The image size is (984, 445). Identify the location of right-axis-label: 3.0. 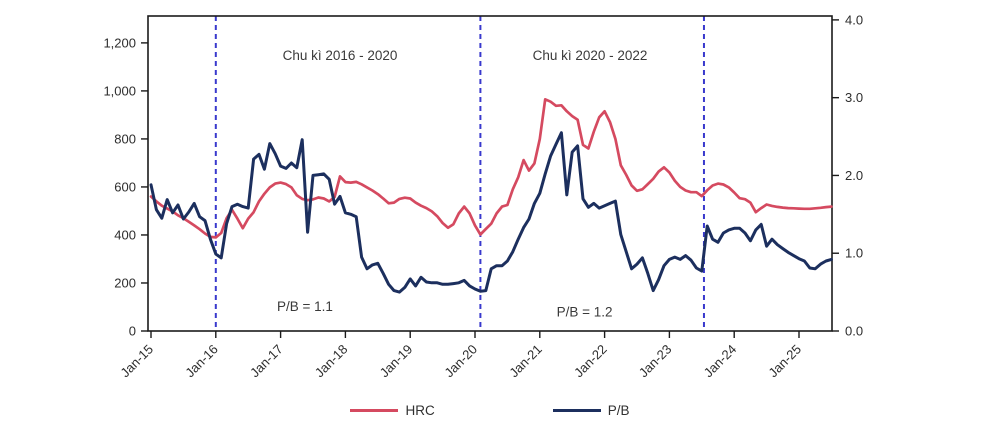
(854, 97).